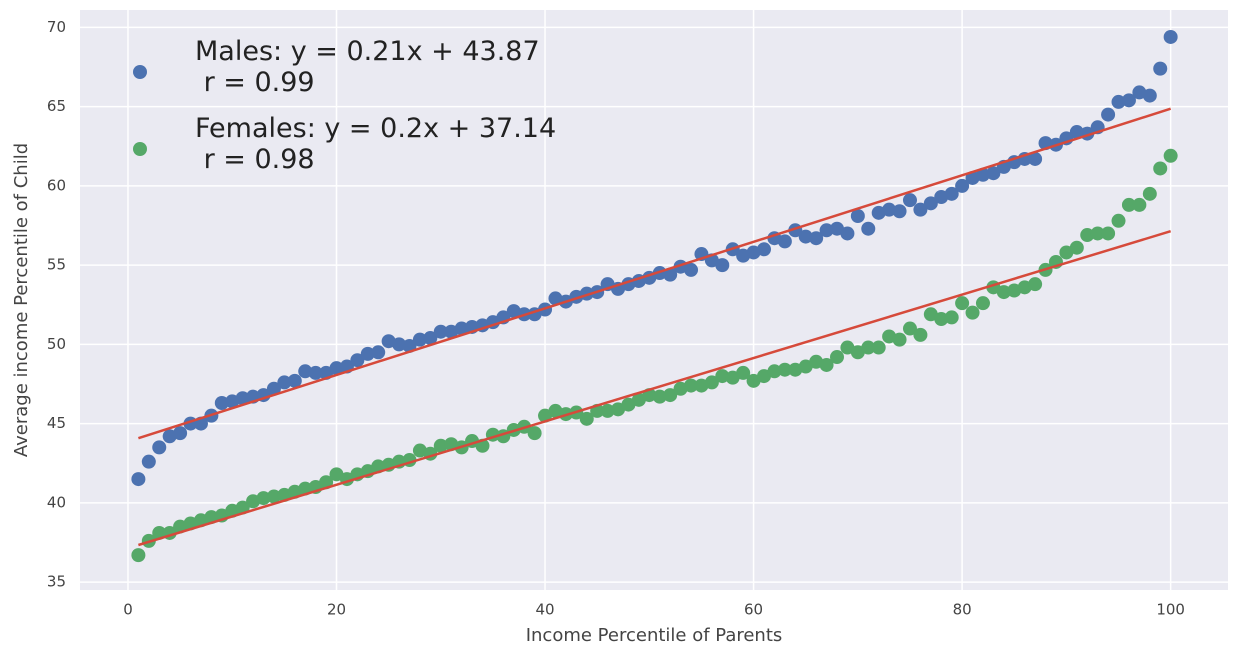  What do you see at coordinates (56, 423) in the screenshot?
I see `y-tick-label: 45` at bounding box center [56, 423].